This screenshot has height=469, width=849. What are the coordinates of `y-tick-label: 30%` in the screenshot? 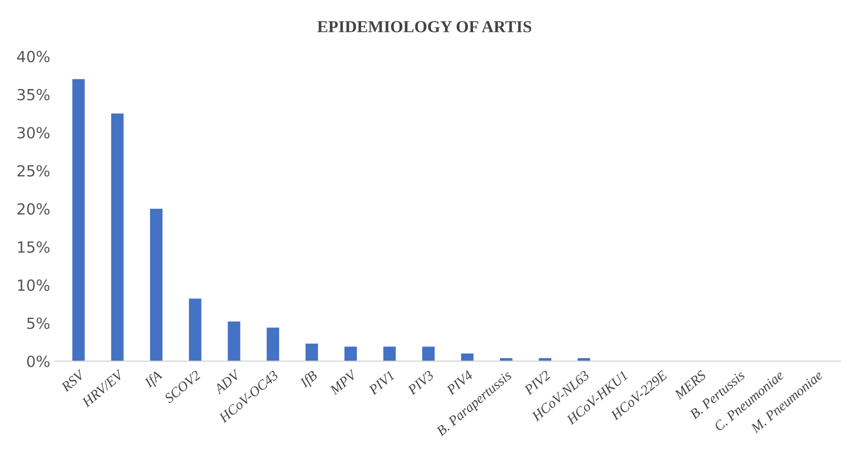 It's located at (34, 132).